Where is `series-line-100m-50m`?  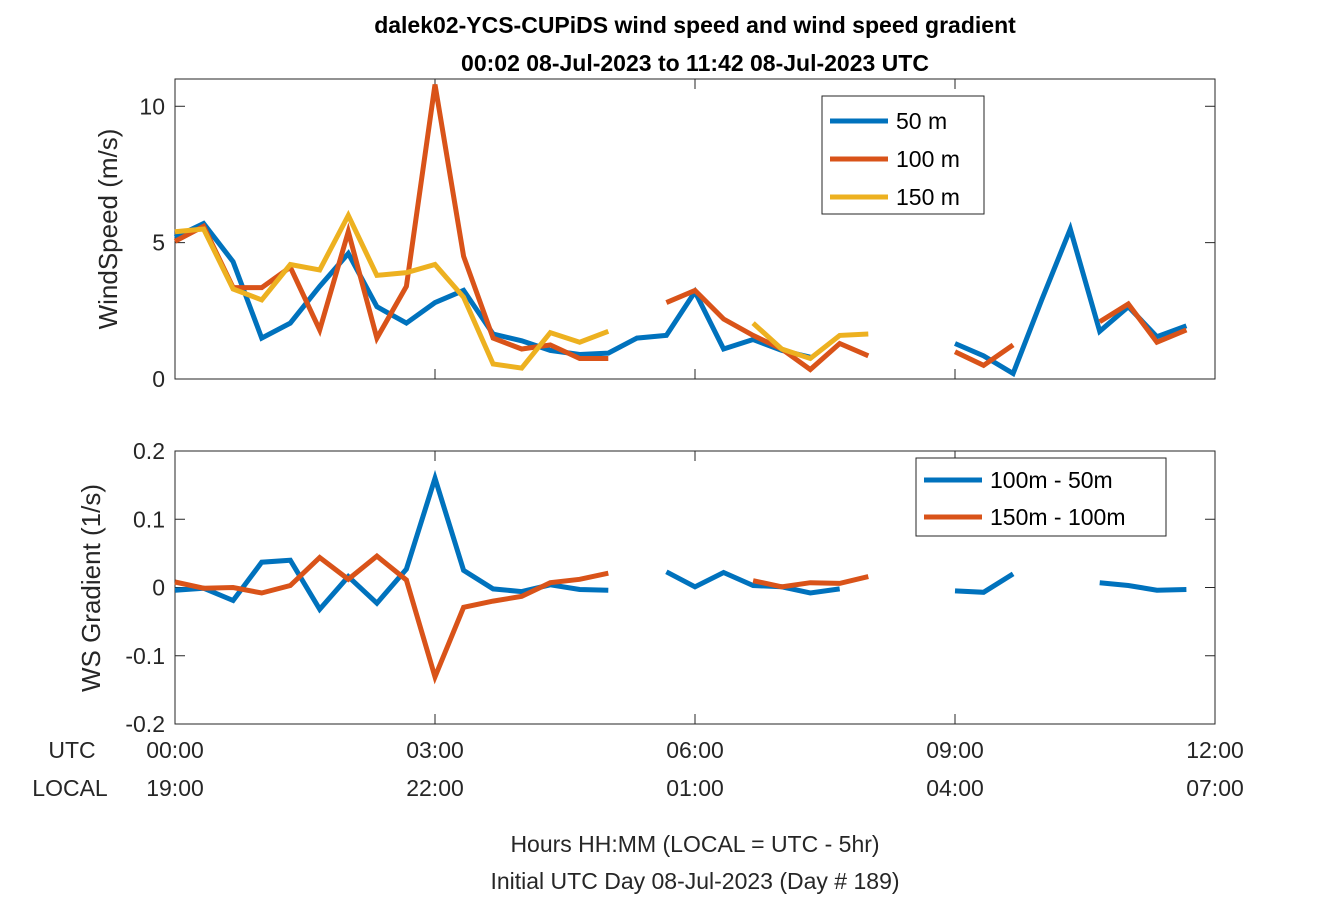
series-line-100m-50m is located at coordinates (680, 541).